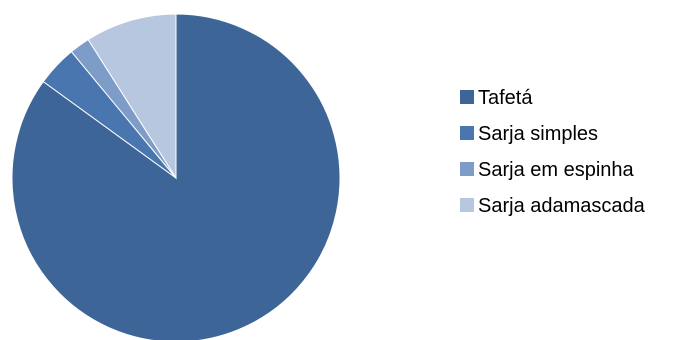  What do you see at coordinates (467, 169) in the screenshot?
I see `legend-swatch-sarja-em-espinha` at bounding box center [467, 169].